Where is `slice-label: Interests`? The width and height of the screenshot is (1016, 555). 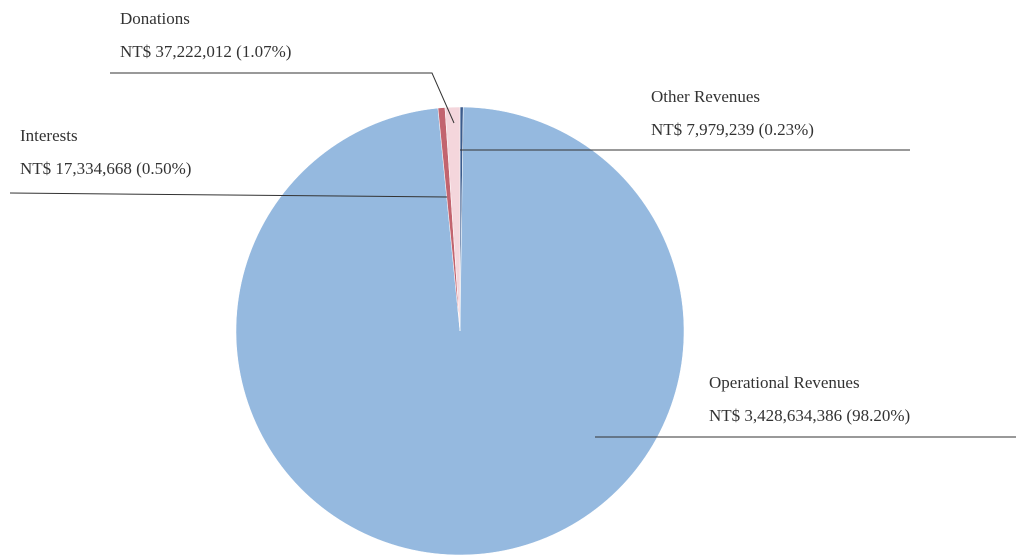
slice-label: Interests is located at coordinates (49, 135).